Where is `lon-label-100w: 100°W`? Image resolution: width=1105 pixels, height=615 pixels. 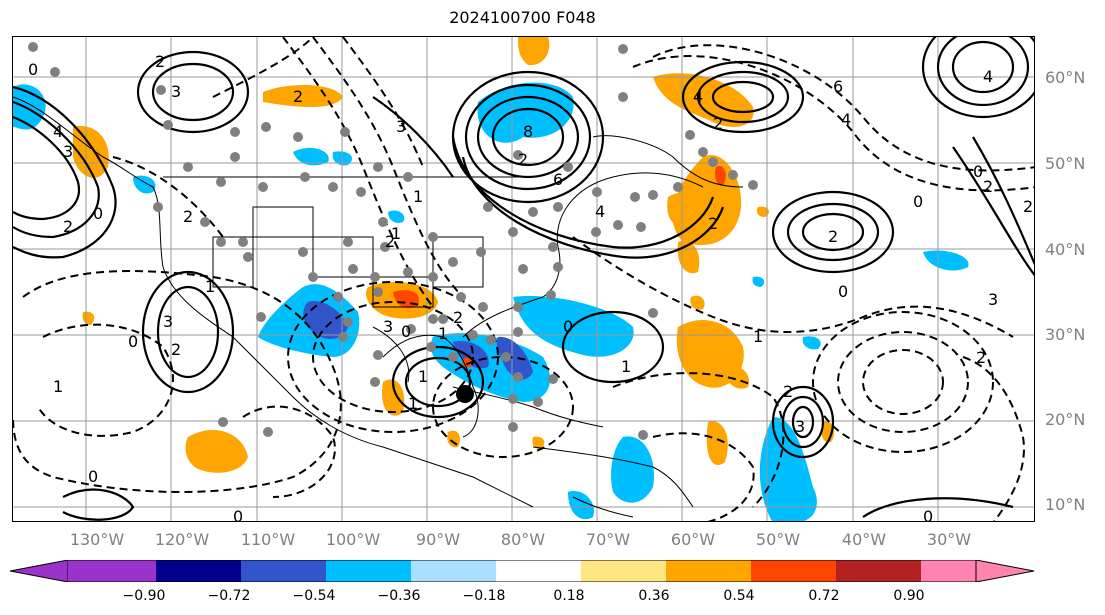 lon-label-100w: 100°W is located at coordinates (353, 539).